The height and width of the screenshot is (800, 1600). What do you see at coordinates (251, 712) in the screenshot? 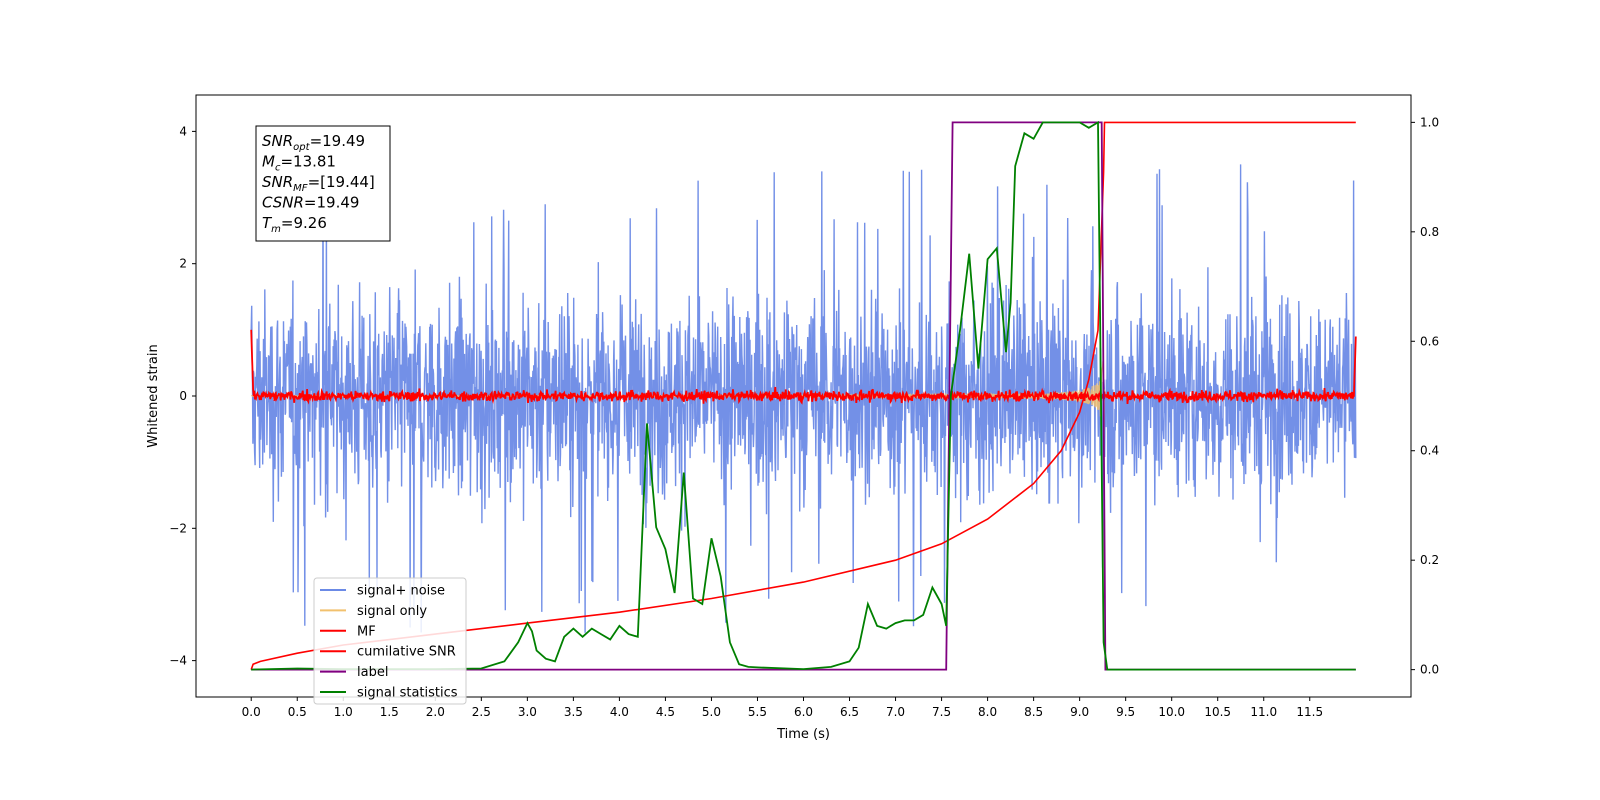
I see `x-tick-label: 0.0` at bounding box center [251, 712].